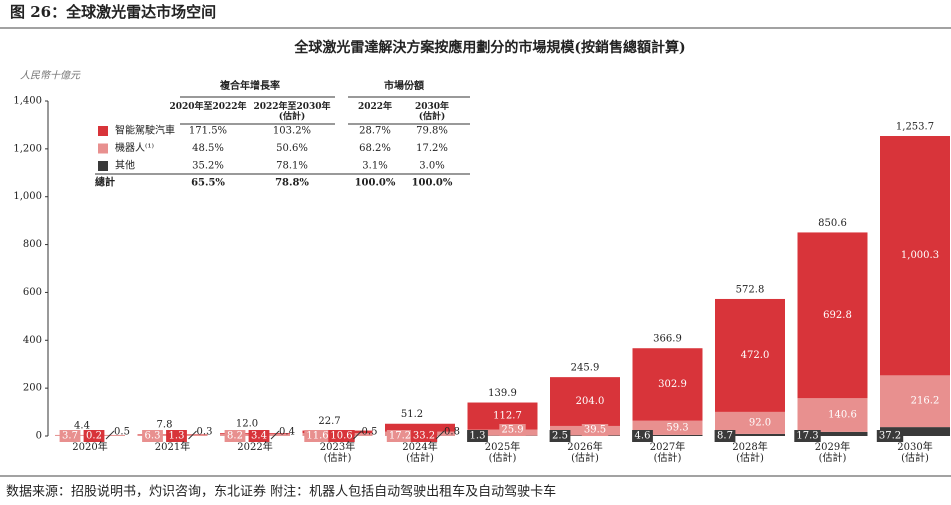  What do you see at coordinates (915, 453) in the screenshot?
I see `x-tick-label: 2030年 (估計)` at bounding box center [915, 453].